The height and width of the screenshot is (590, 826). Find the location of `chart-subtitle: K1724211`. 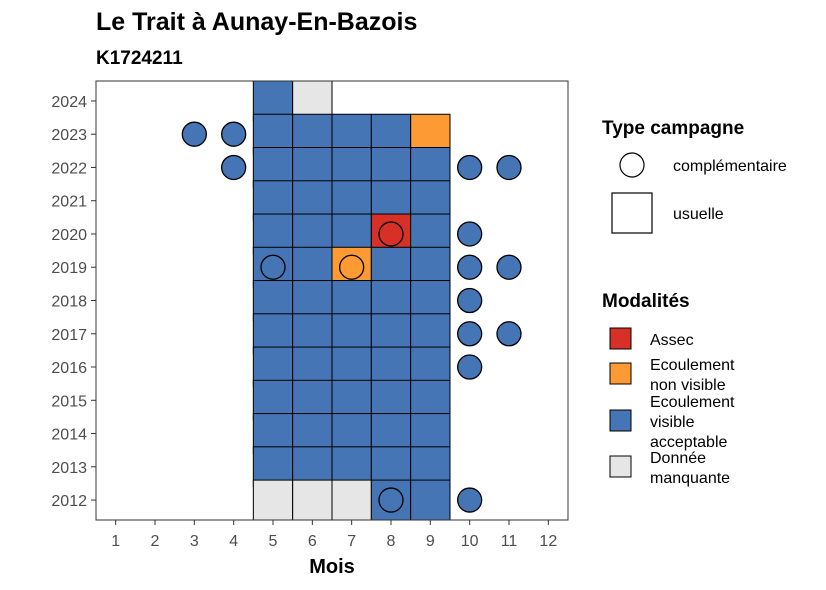

chart-subtitle: K1724211 is located at coordinates (139, 58).